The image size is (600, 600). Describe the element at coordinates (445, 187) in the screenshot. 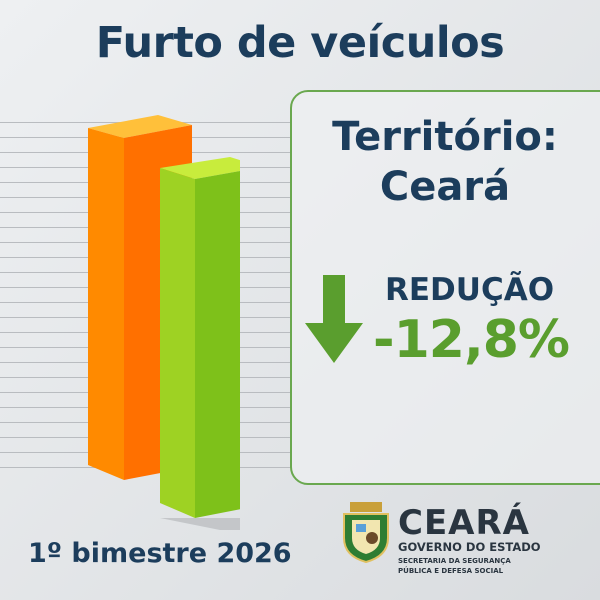

I see `territory-name: Ceará` at that location.